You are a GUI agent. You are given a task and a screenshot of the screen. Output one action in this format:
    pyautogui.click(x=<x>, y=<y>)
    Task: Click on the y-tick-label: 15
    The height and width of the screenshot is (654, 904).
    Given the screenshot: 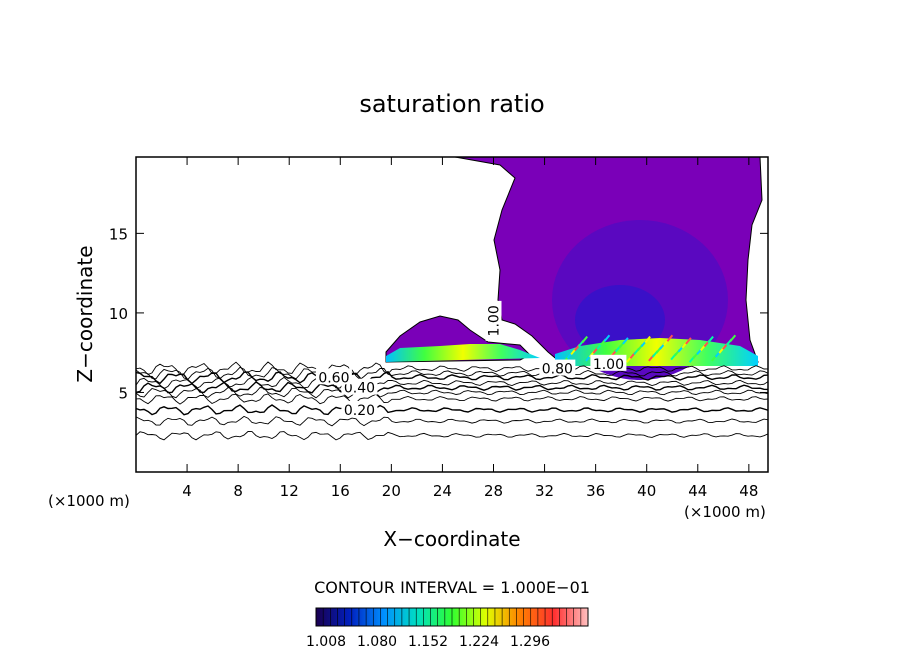 What is the action you would take?
    pyautogui.click(x=118, y=234)
    